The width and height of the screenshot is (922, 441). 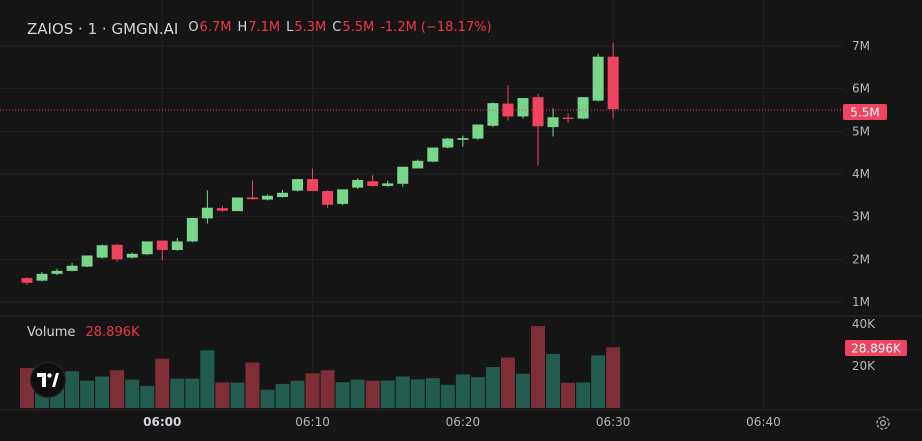 I want to click on price-axis: 1M 2M 3M 4M 5M 6M 7M, so click(x=861, y=174).